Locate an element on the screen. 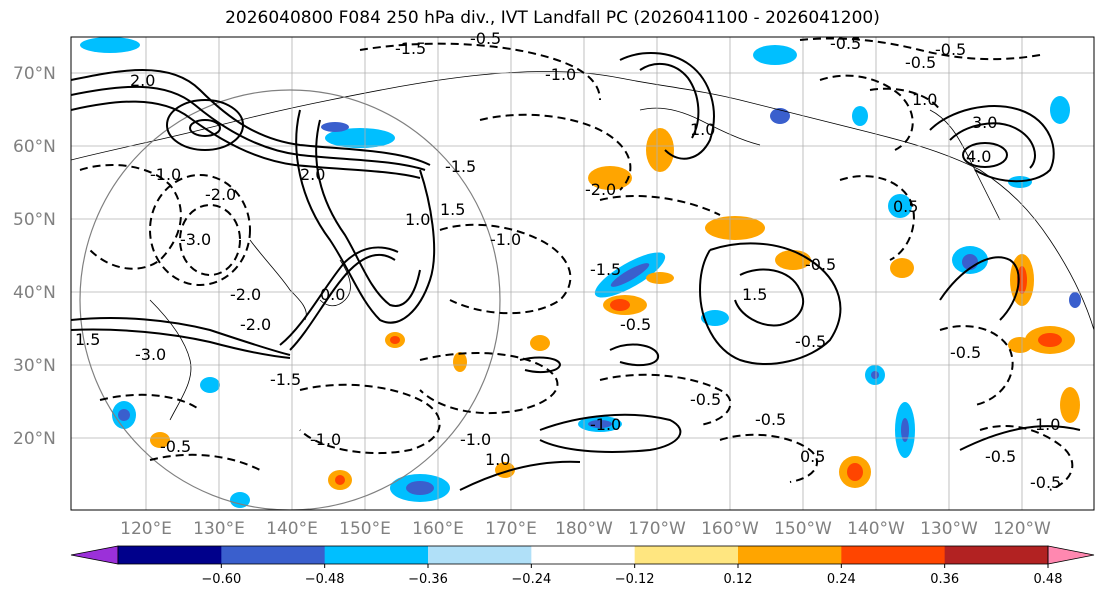 The width and height of the screenshot is (1105, 604). svg-text: 130°E is located at coordinates (219, 529).